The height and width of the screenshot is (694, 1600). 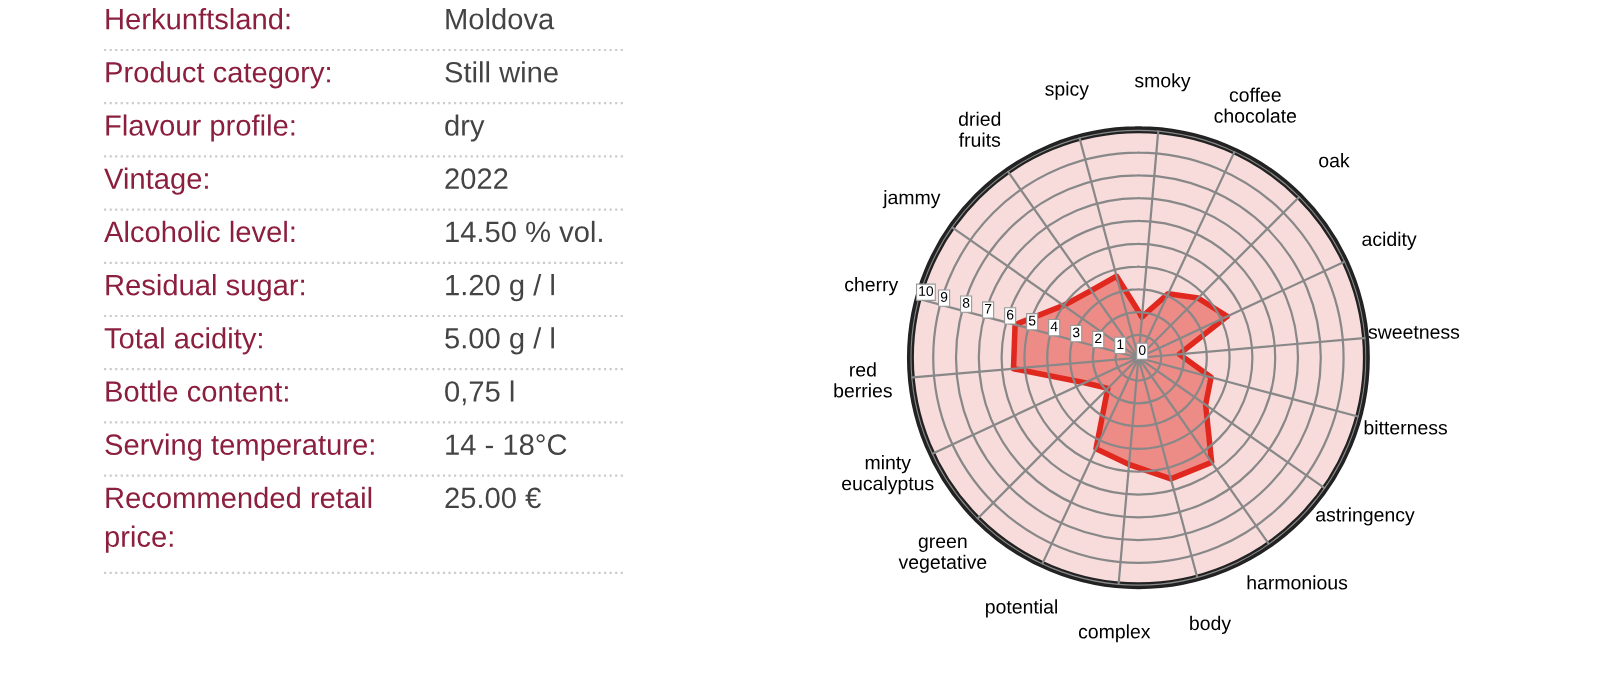 What do you see at coordinates (238, 519) in the screenshot?
I see `text: Recommended retail price:` at bounding box center [238, 519].